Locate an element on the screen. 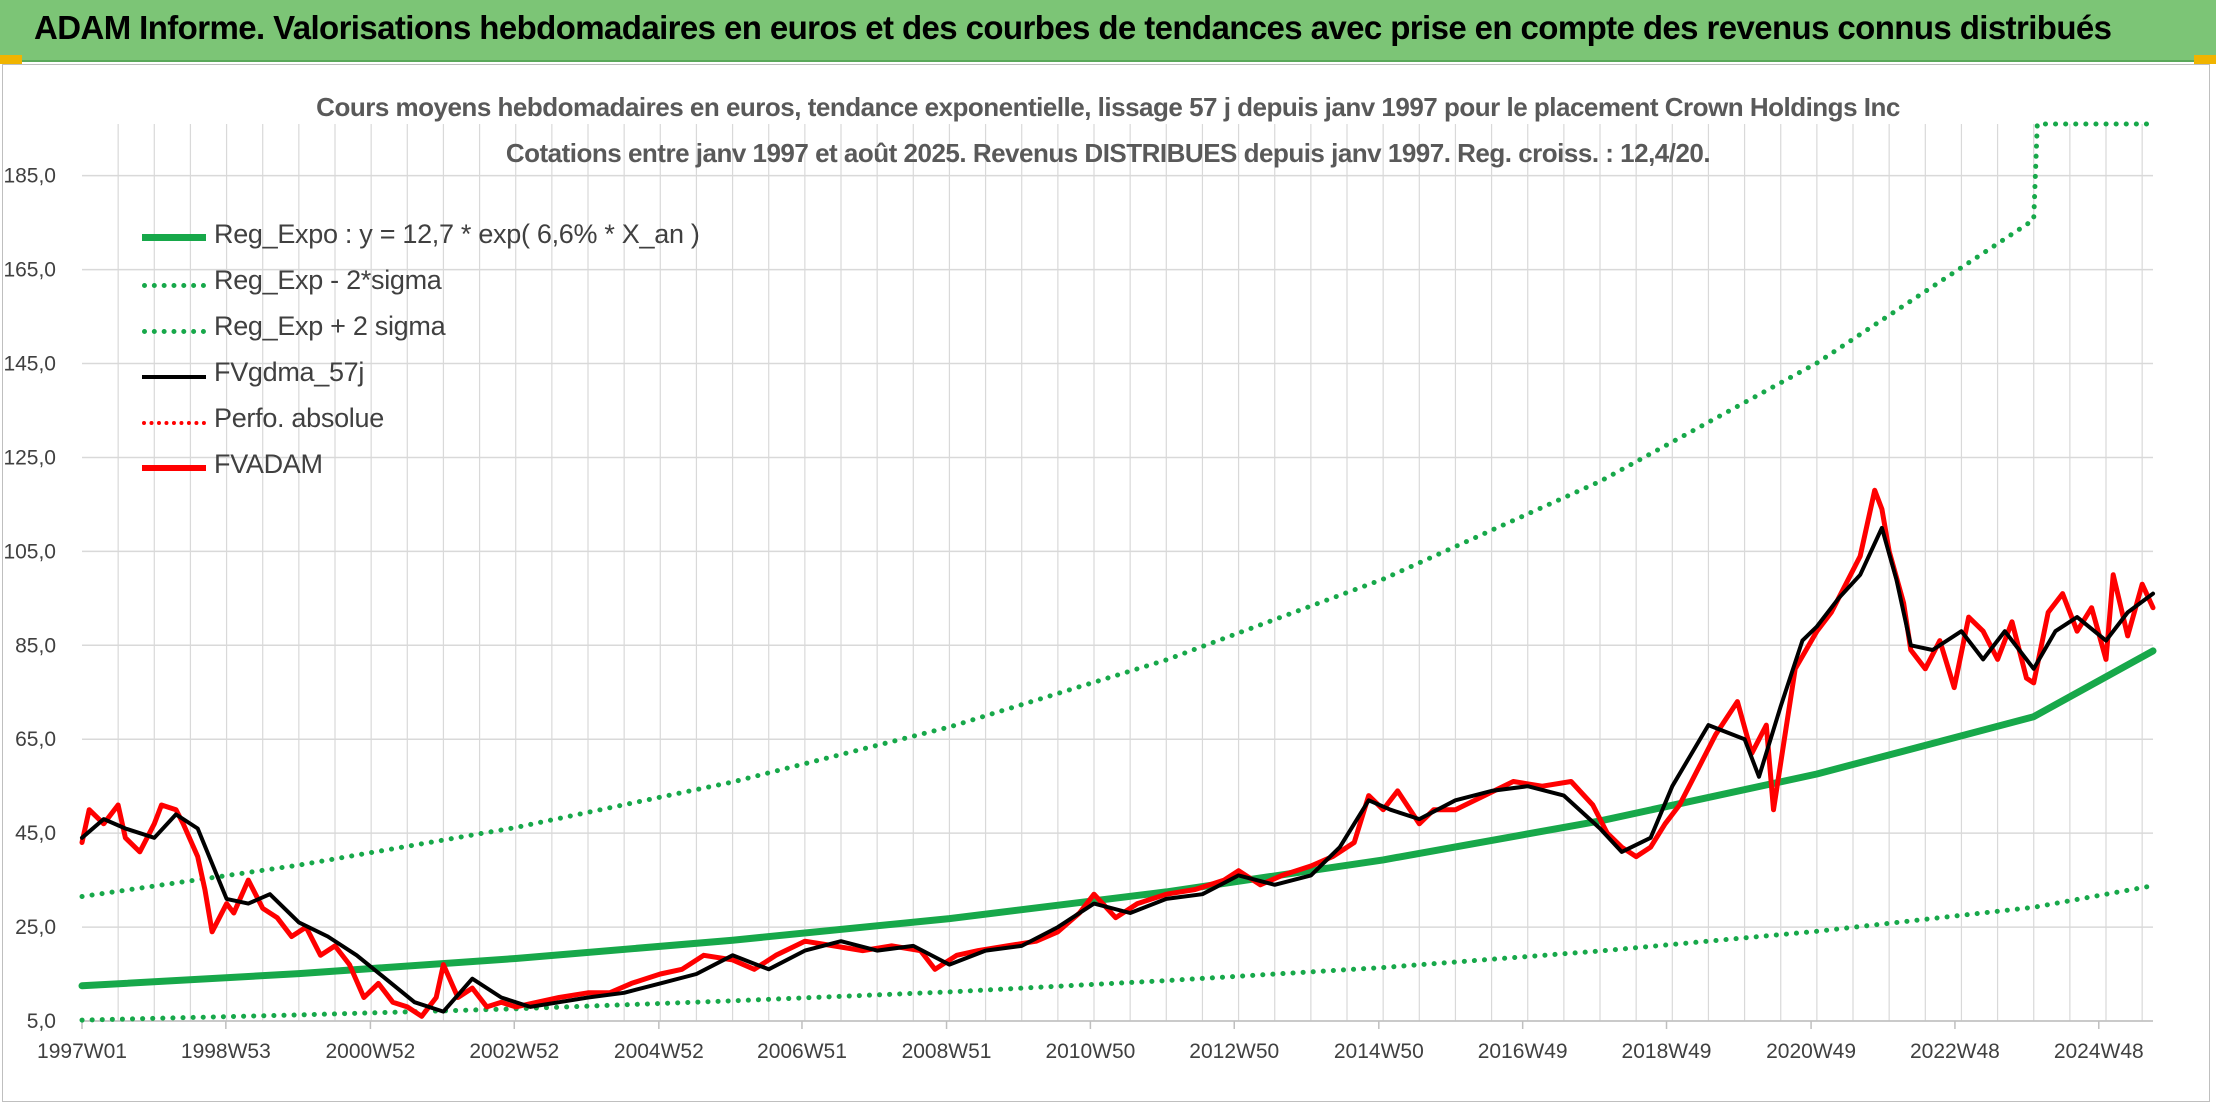 Image resolution: width=2216 pixels, height=1106 pixels. x-tick-label-7: 2010W50 is located at coordinates (1090, 1051).